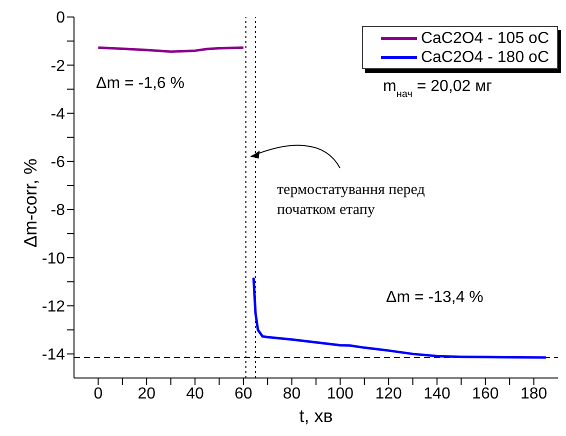 This screenshot has width=566, height=436. What do you see at coordinates (195, 393) in the screenshot?
I see `x-tick-label: 40` at bounding box center [195, 393].